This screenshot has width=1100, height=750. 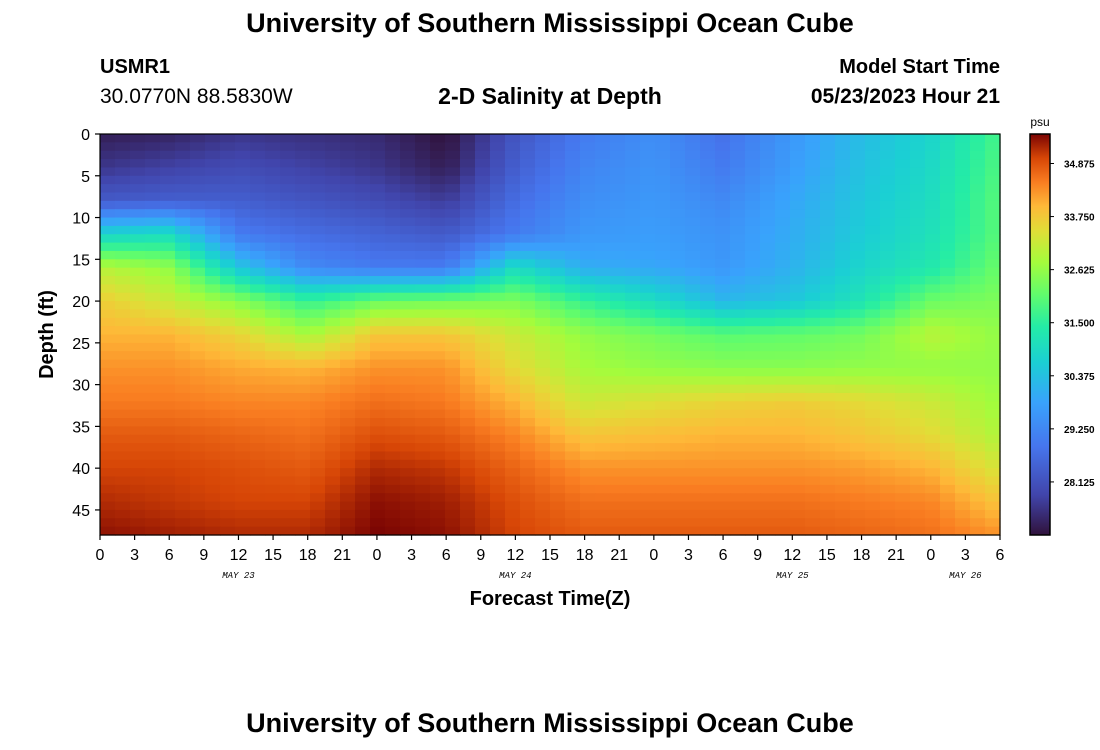 What do you see at coordinates (550, 599) in the screenshot?
I see `x-axis-label: Forecast Time(Z)` at bounding box center [550, 599].